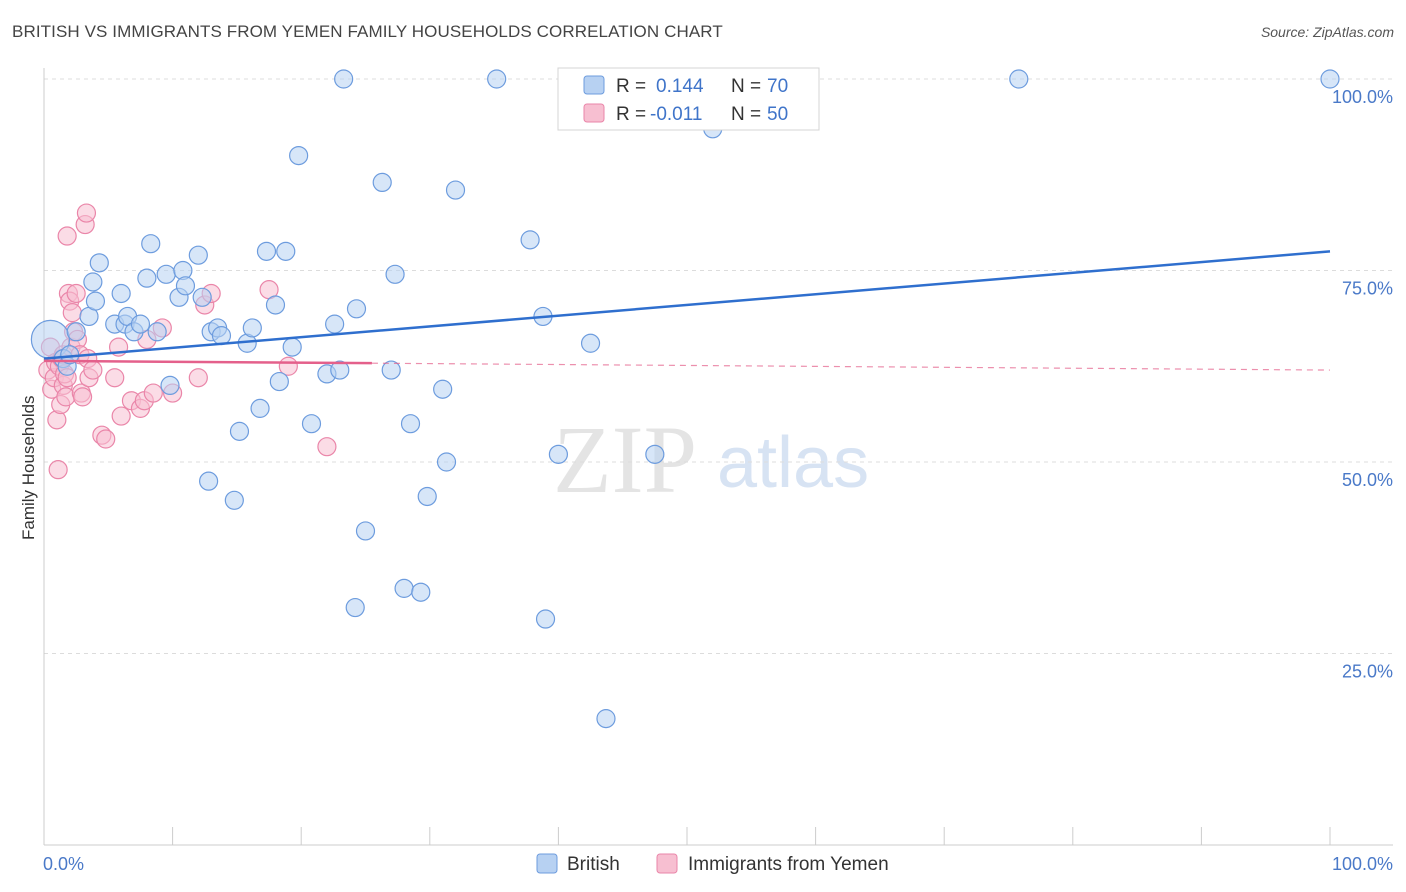  What do you see at coordinates (594, 85) in the screenshot?
I see `legend-swatch-british` at bounding box center [594, 85].